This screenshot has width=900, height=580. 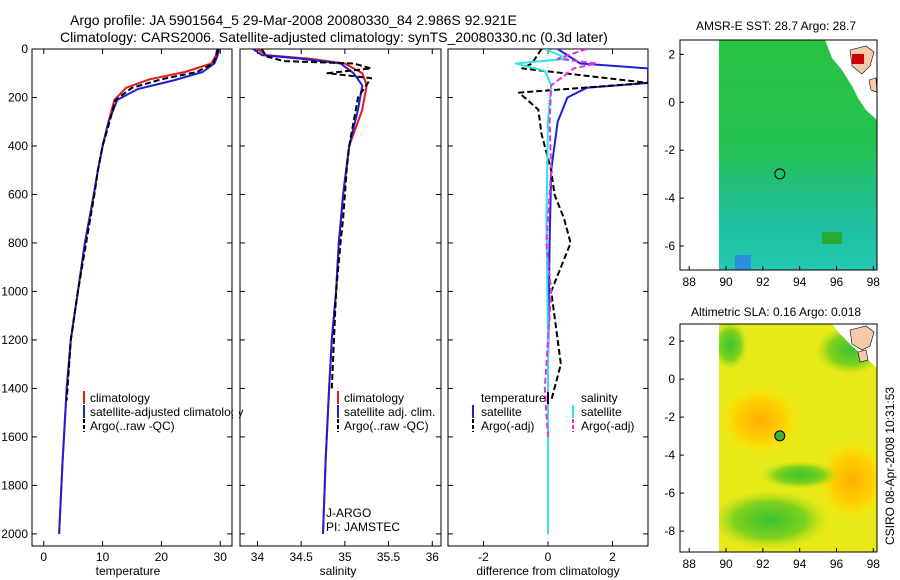 I want to click on map-xtick-label: 90, so click(x=726, y=282).